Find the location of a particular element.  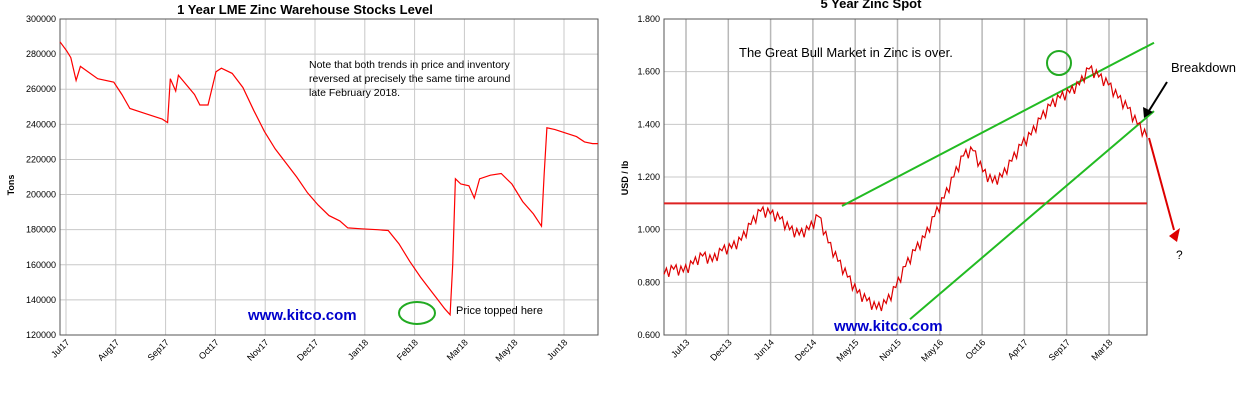

x-tick-label: May18 is located at coordinates (506, 350).